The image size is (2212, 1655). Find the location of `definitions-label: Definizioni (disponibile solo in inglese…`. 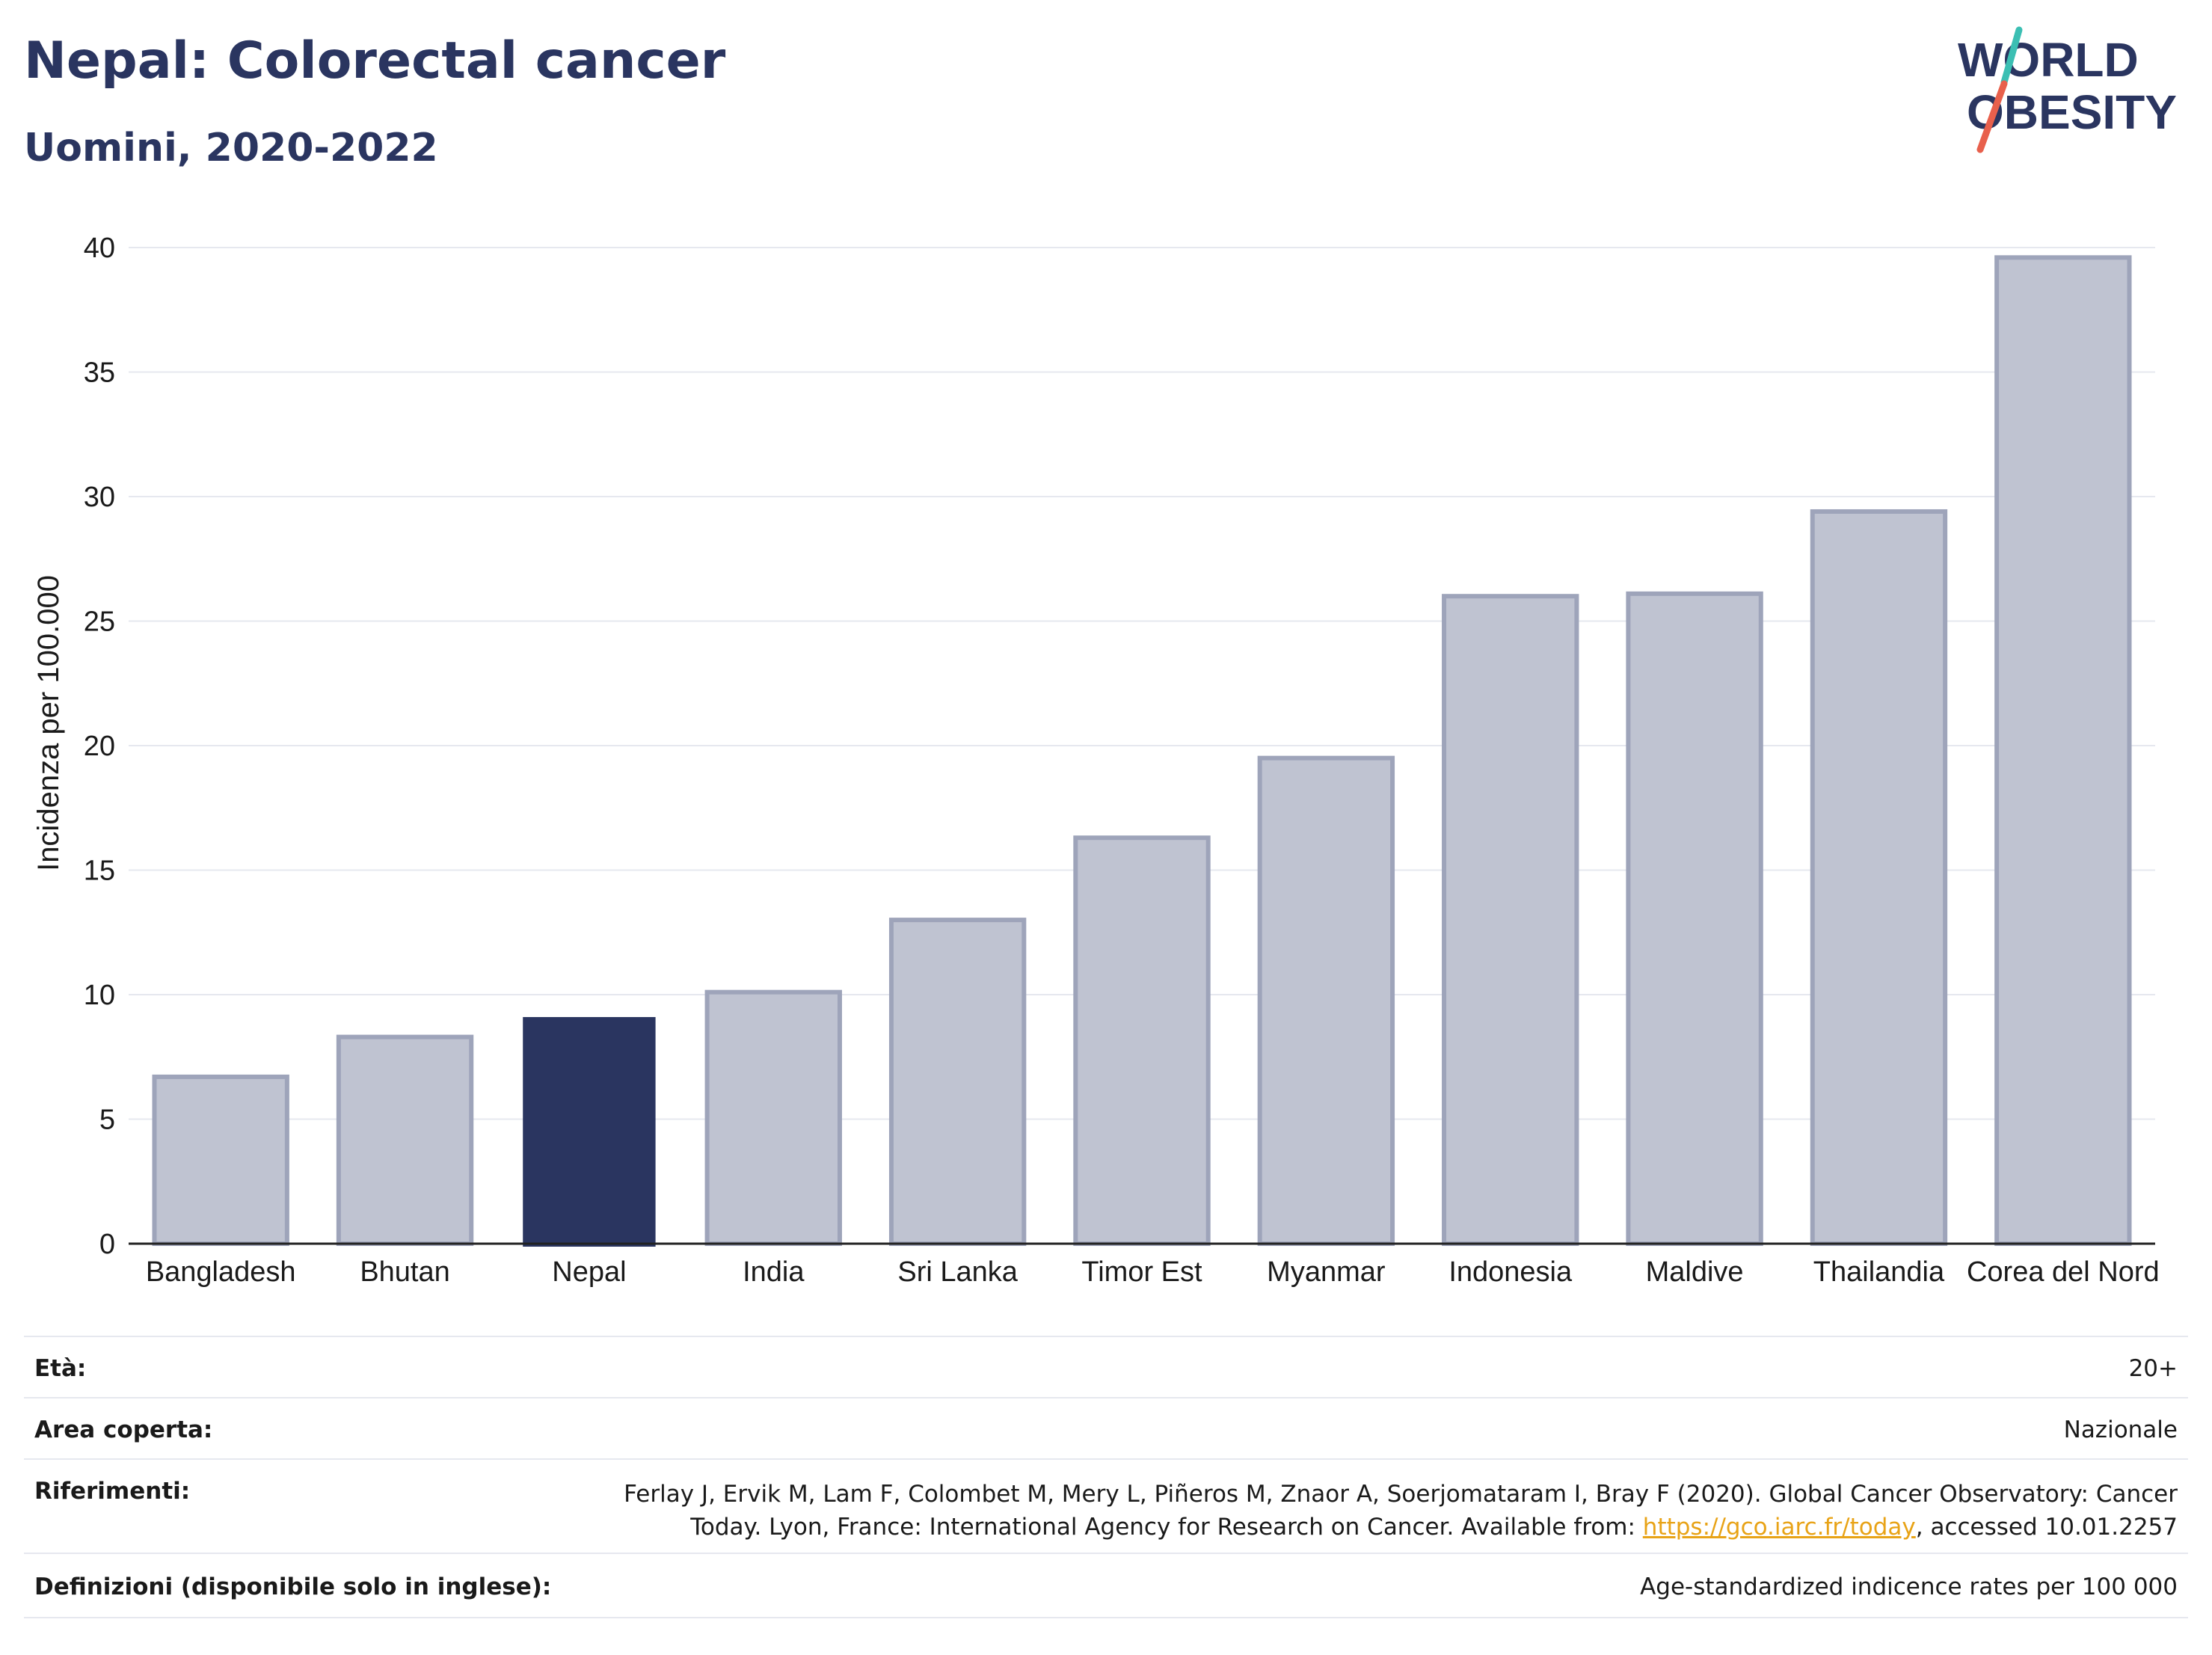

definitions-label: Definizioni (disponibile solo in inglese… is located at coordinates (293, 1586).